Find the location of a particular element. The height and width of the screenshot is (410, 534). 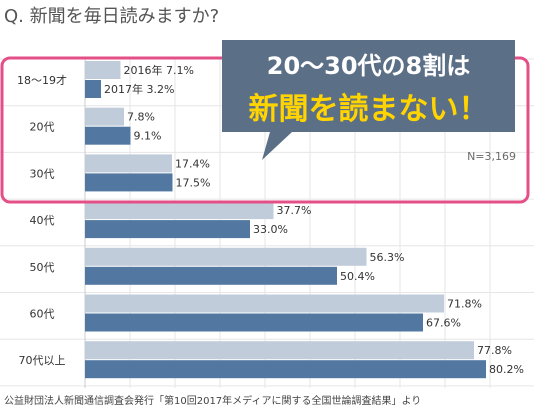

data-label: 50.4% is located at coordinates (357, 276).